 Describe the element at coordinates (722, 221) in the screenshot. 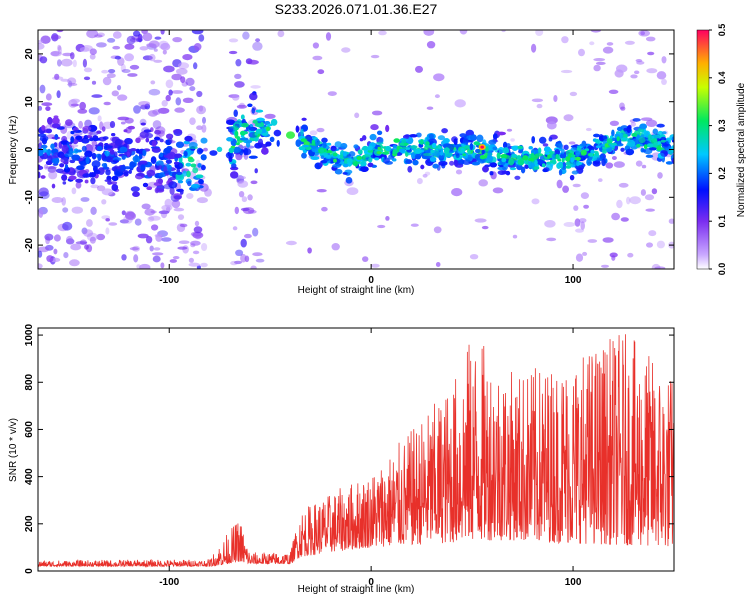

I see `colorbar-tick-label: 0.1` at that location.